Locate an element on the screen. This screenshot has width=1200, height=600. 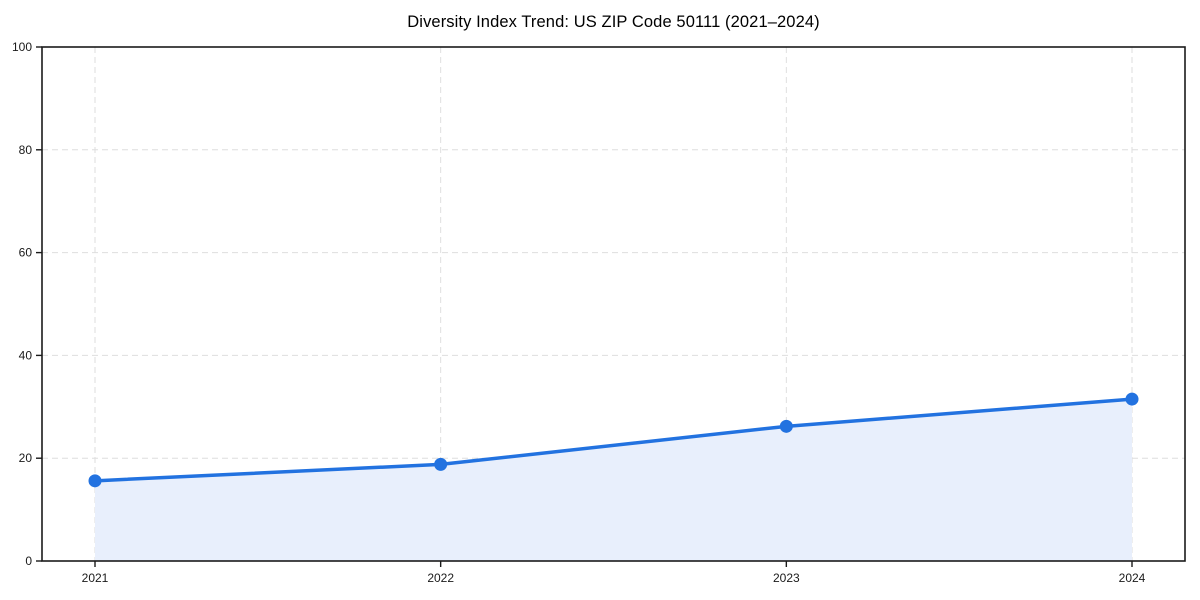
y-tick-label: 80 is located at coordinates (26, 150).